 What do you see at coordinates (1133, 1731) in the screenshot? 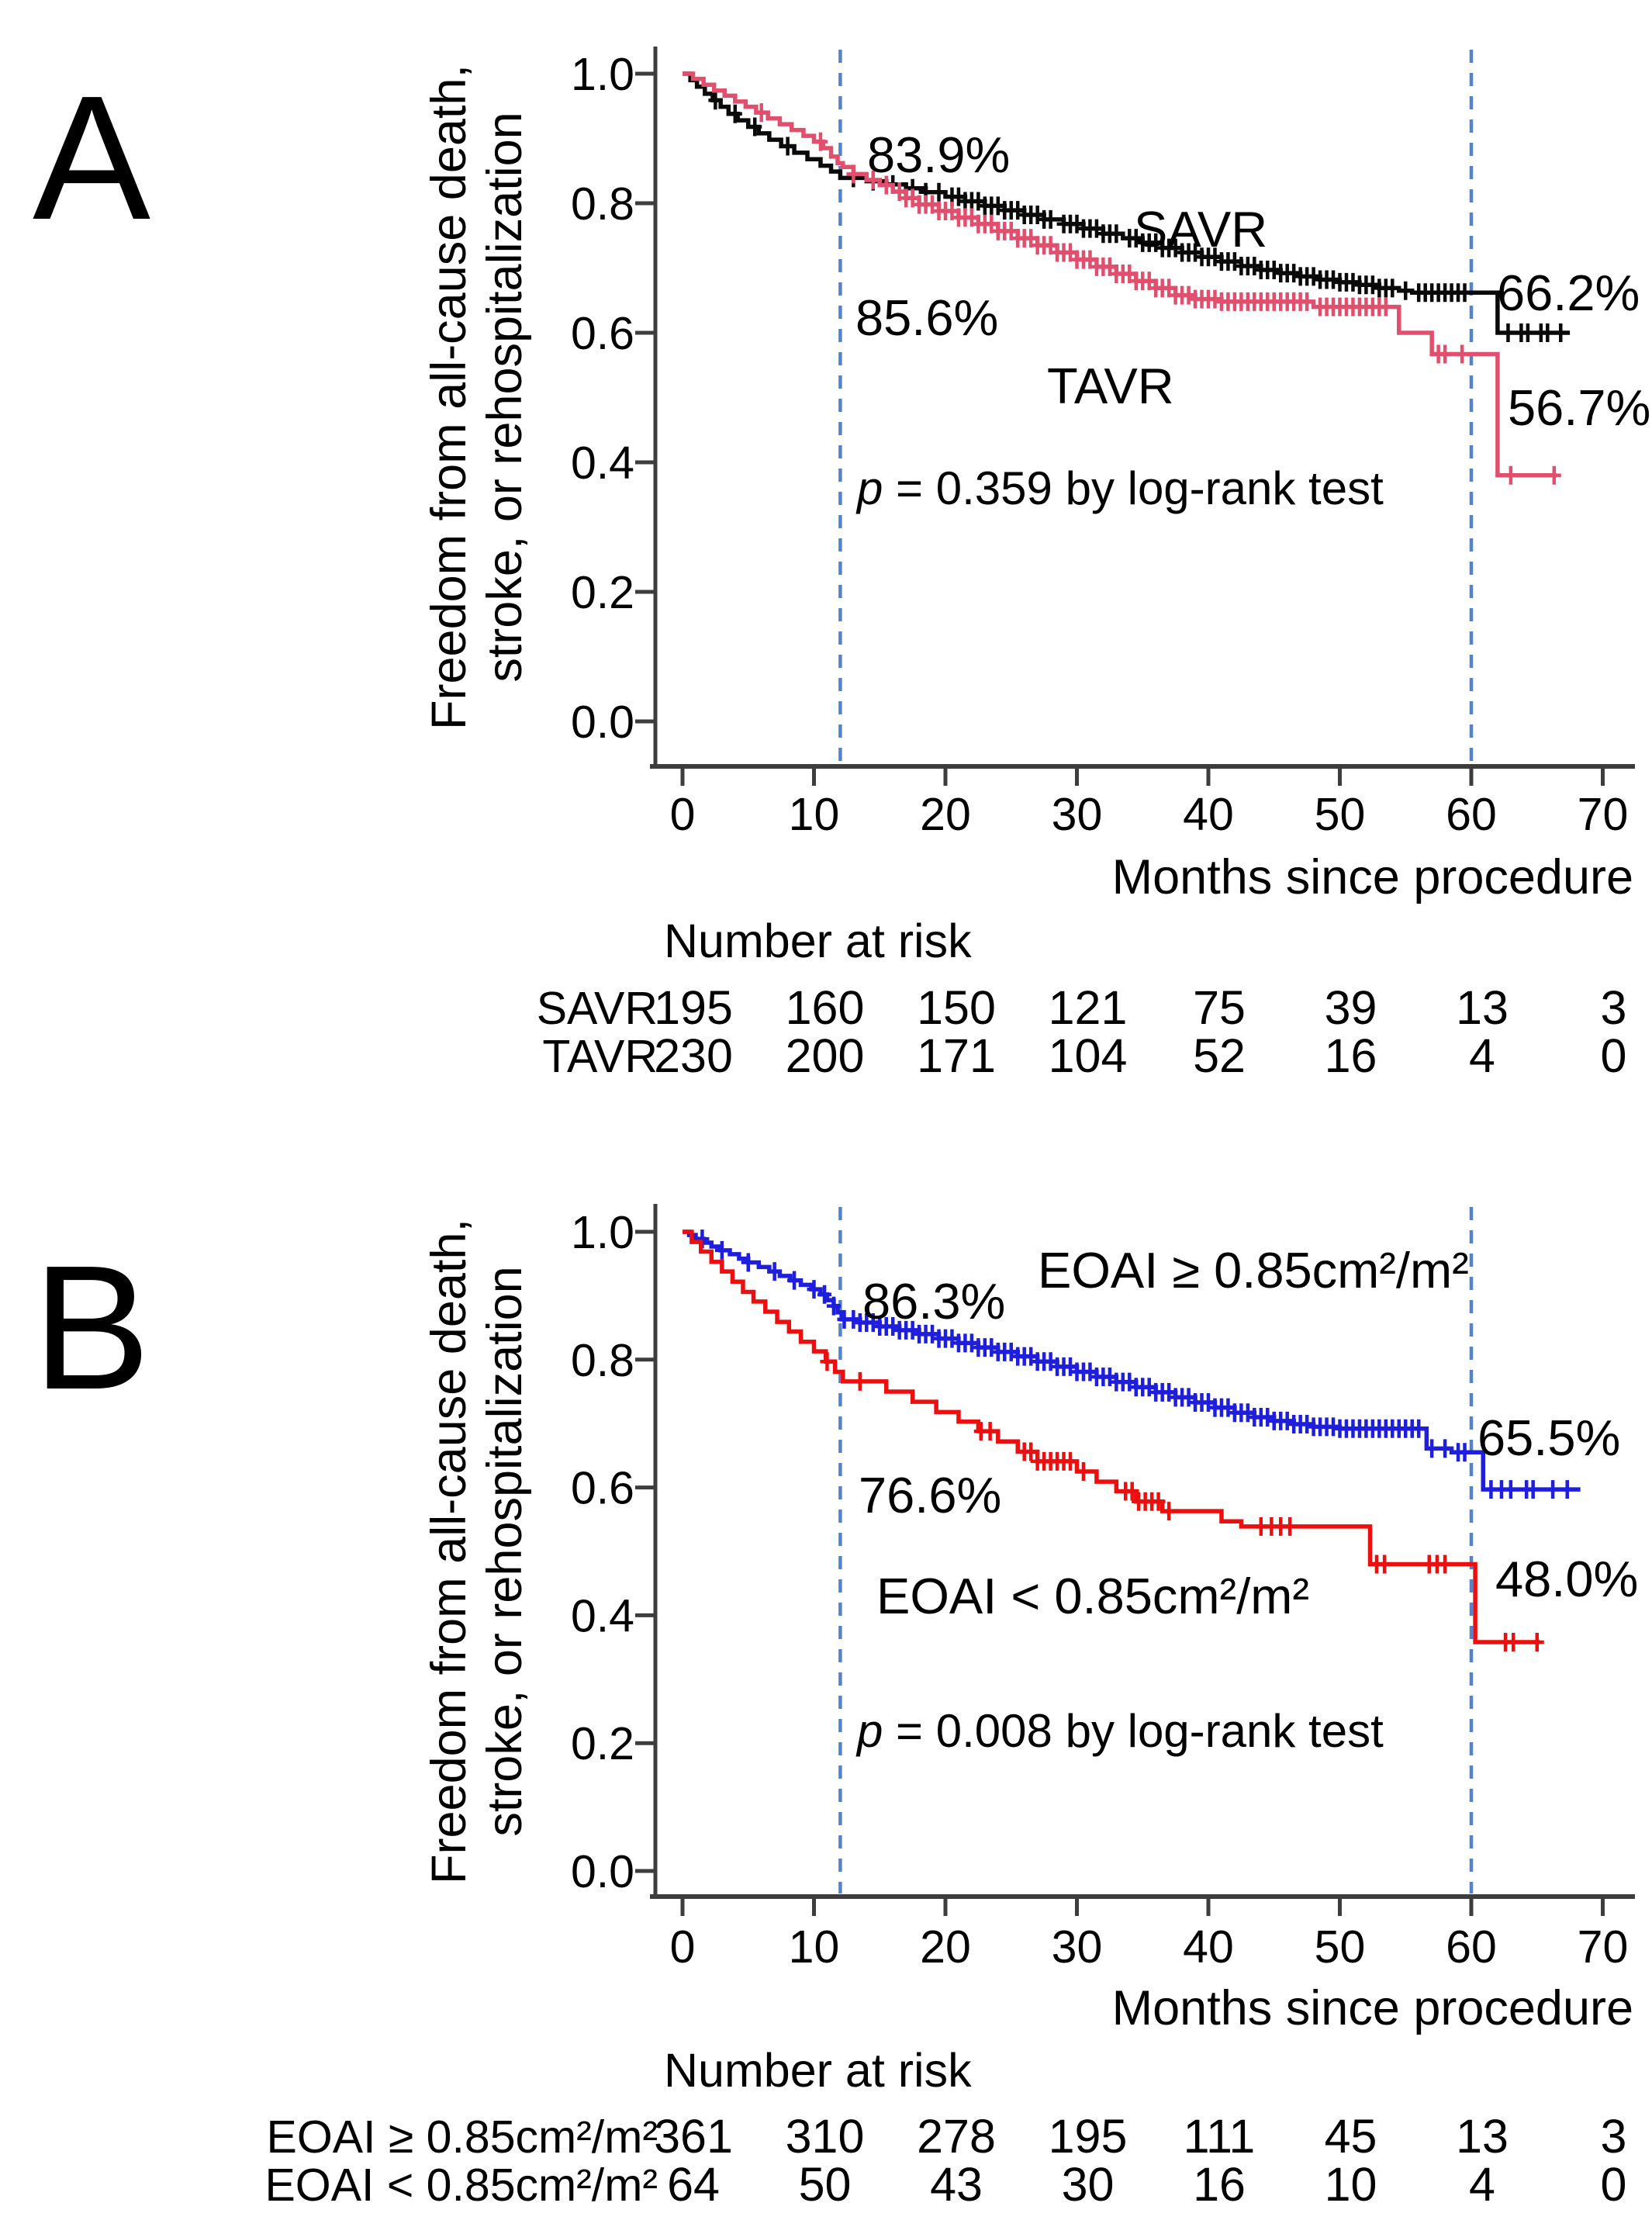
I see `panel-b-pvalue-rest: = 0.008 by log-rank test` at bounding box center [1133, 1731].